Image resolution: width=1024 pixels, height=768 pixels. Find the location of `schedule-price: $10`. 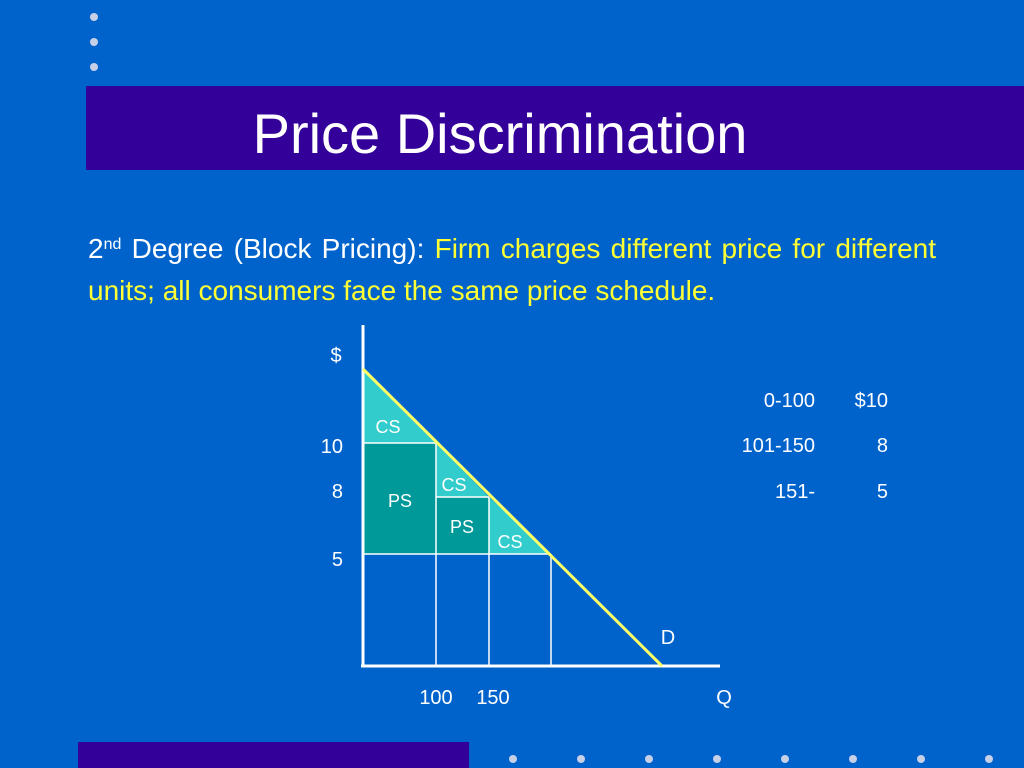

schedule-price: $10 is located at coordinates (871, 401).